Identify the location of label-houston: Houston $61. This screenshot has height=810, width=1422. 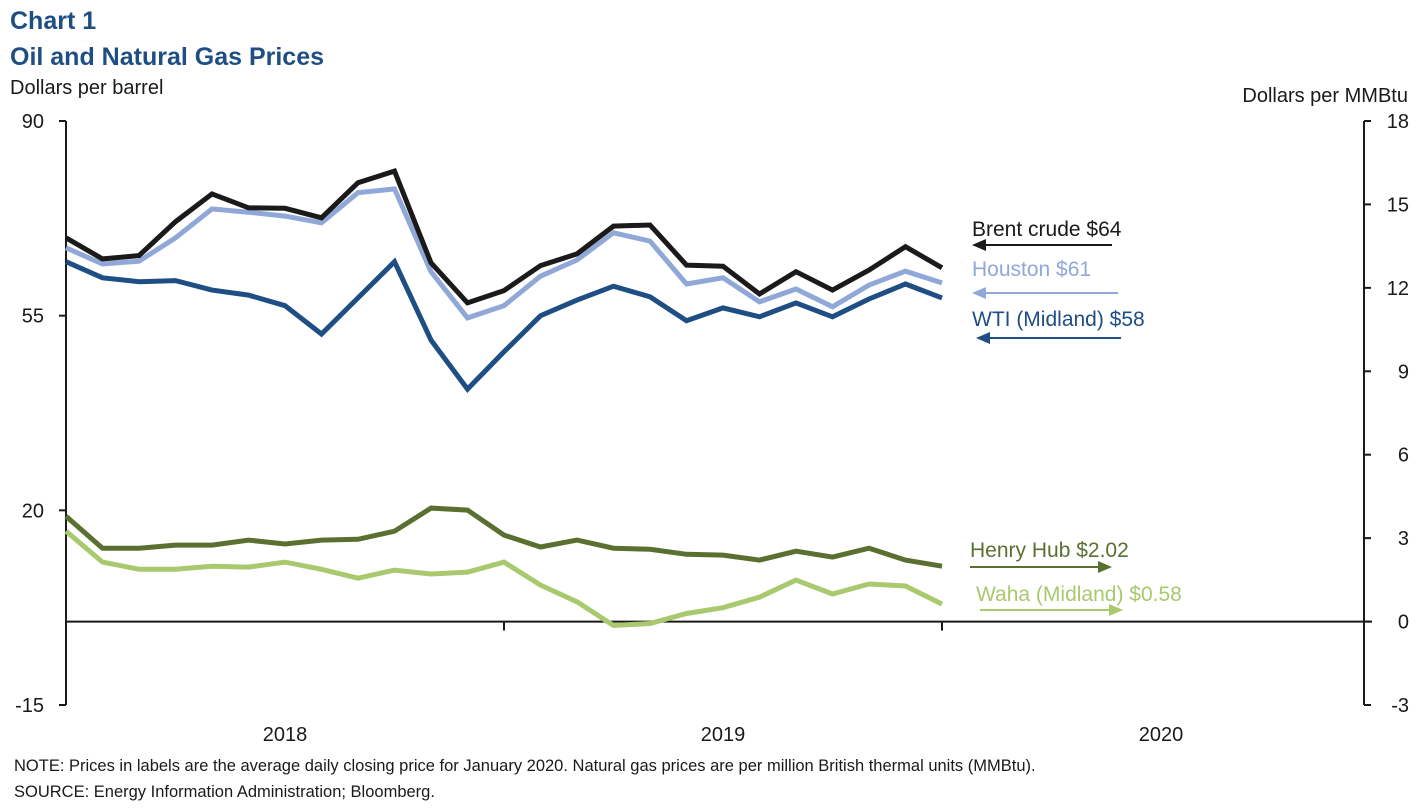
(1031, 269).